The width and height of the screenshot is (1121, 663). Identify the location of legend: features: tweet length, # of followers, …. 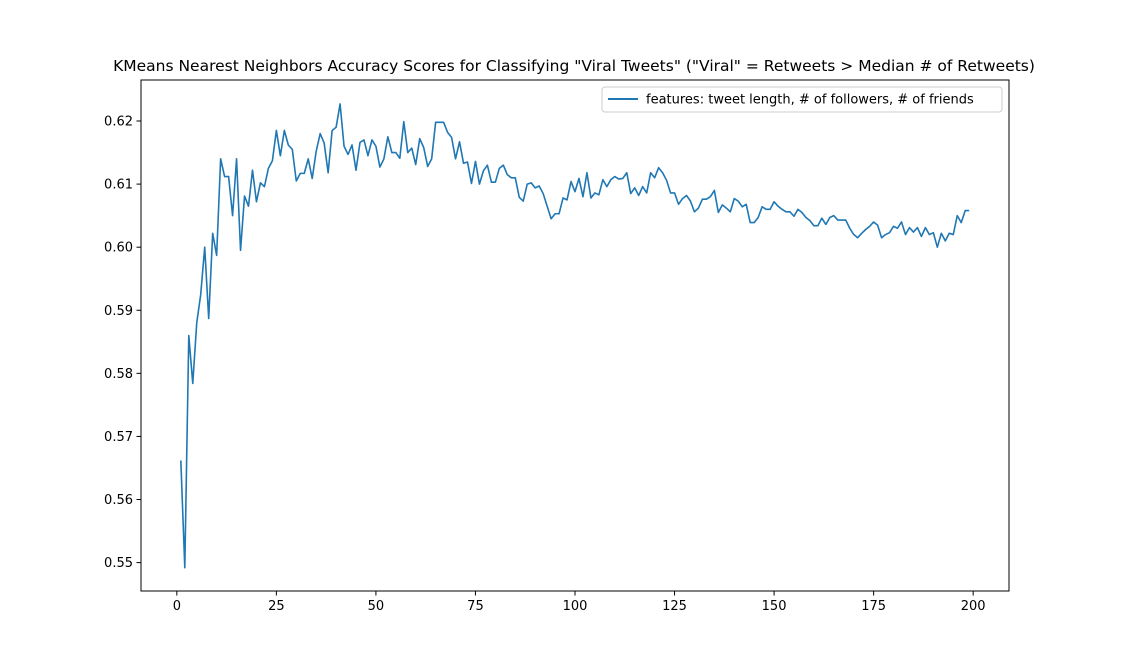
(802, 99).